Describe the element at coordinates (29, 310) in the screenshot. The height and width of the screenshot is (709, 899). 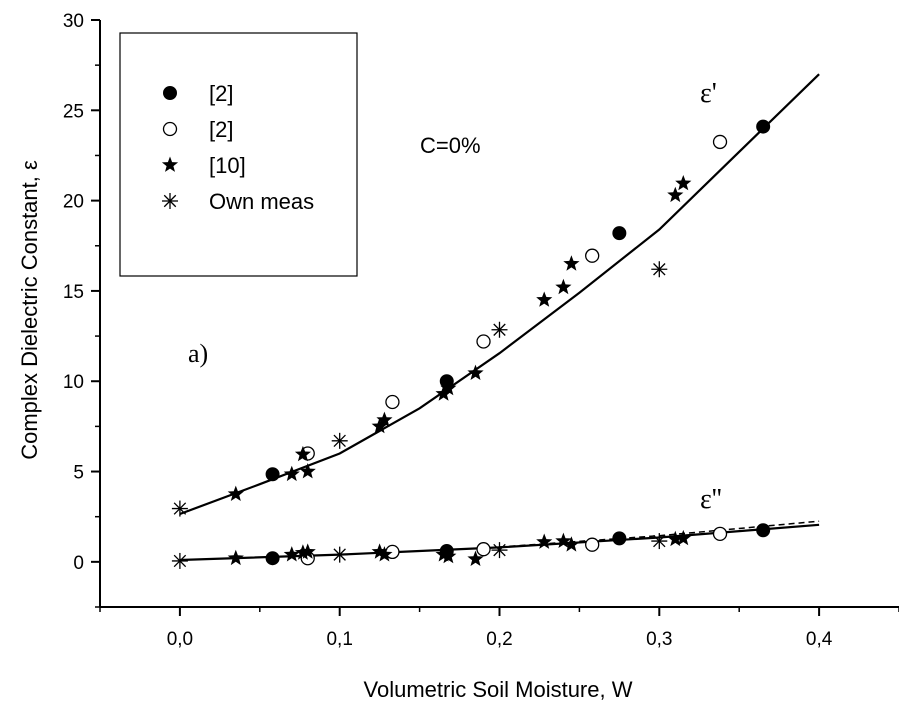
I see `y-axis-title: Complex Dielectric Constant, ε` at that location.